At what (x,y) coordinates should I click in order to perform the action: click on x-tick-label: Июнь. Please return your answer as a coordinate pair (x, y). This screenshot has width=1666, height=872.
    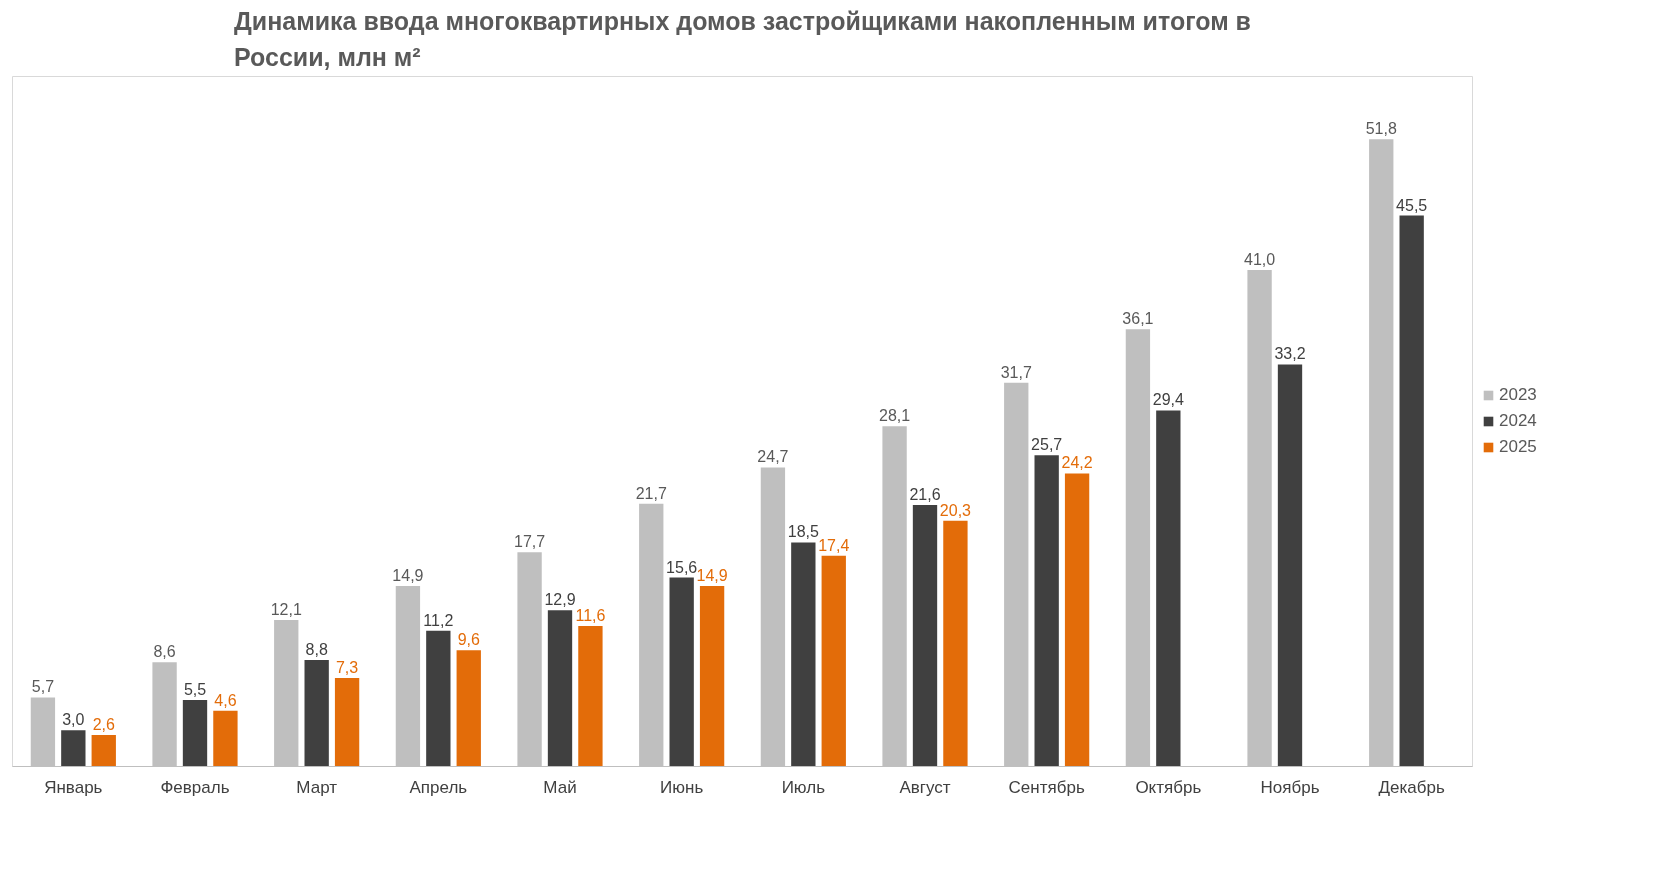
    Looking at the image, I should click on (682, 787).